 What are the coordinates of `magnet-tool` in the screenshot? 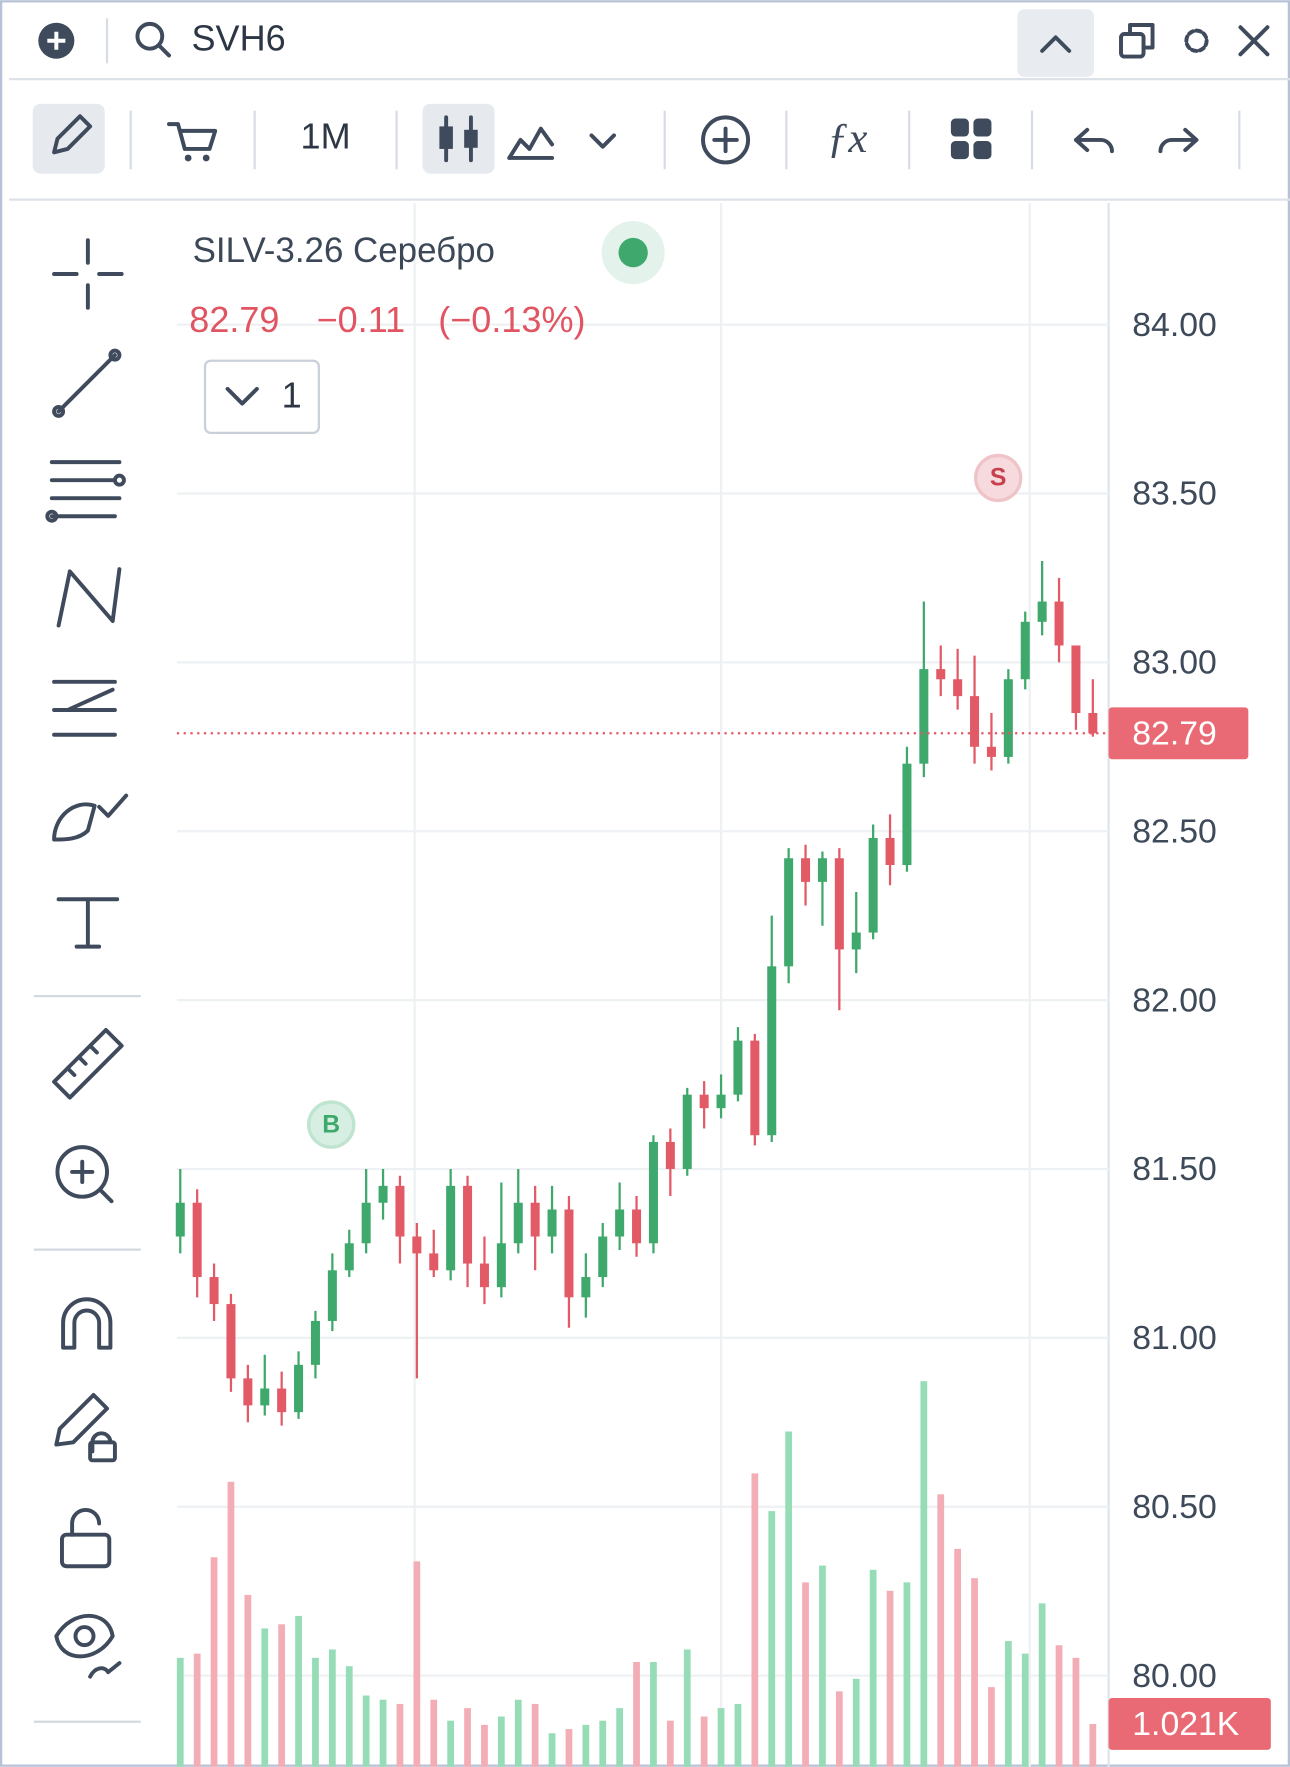 It's located at (87, 1323).